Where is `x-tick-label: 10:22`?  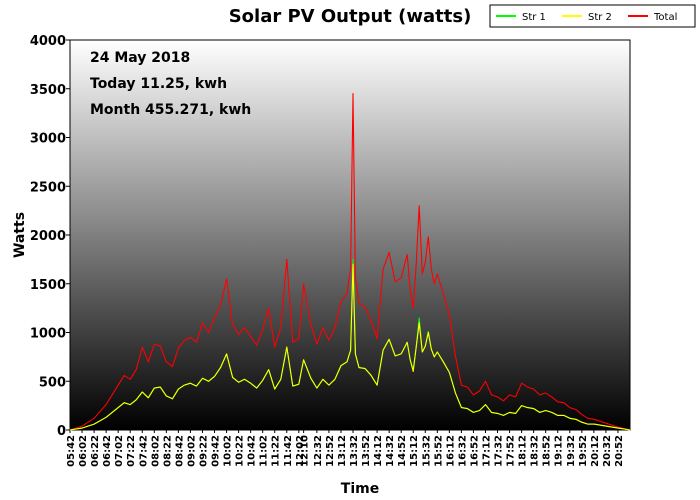
x-tick-label: 10:22 is located at coordinates (240, 451).